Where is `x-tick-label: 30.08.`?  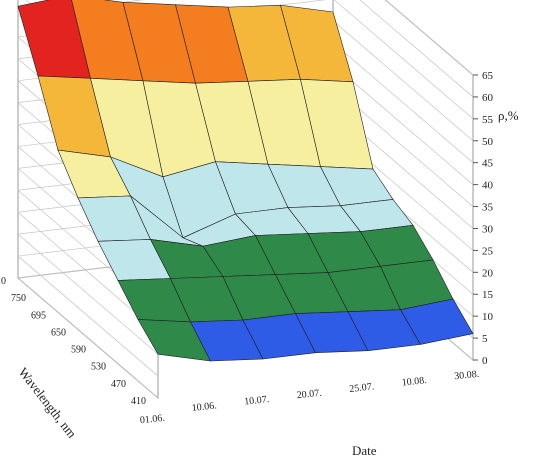
x-tick-label: 30.08. is located at coordinates (467, 376).